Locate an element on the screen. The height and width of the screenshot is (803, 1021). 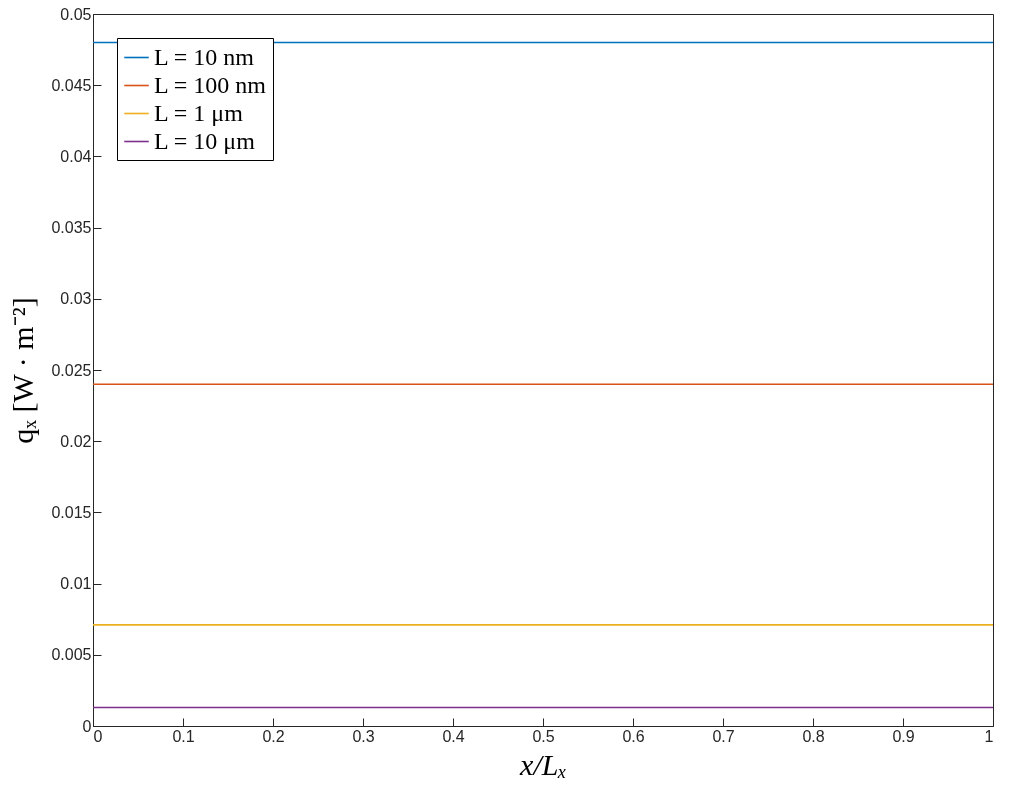
x-axis-title: x/Lₓ is located at coordinates (543, 764).